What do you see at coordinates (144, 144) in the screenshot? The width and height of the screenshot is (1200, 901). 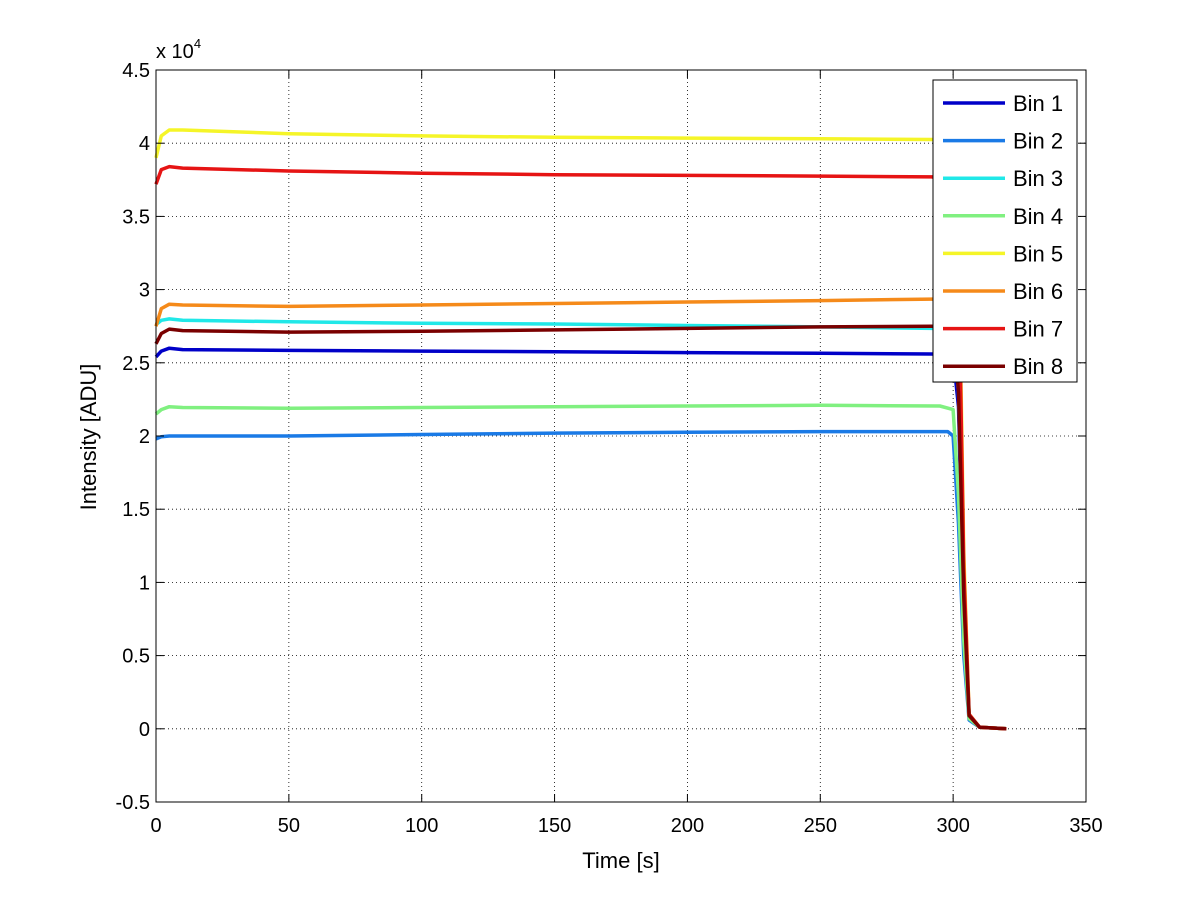 I see `y-tick-label: 4` at bounding box center [144, 144].